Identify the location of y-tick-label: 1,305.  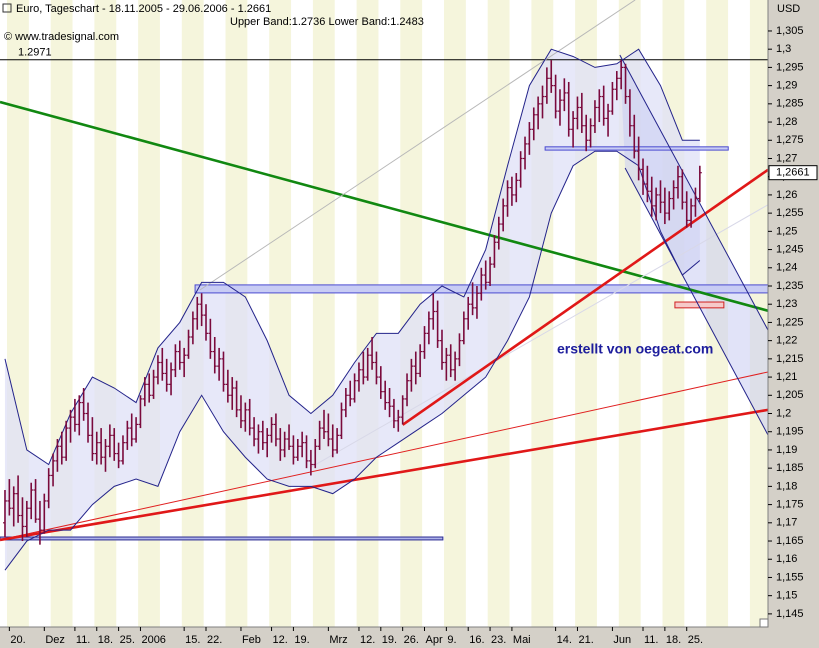
(790, 31).